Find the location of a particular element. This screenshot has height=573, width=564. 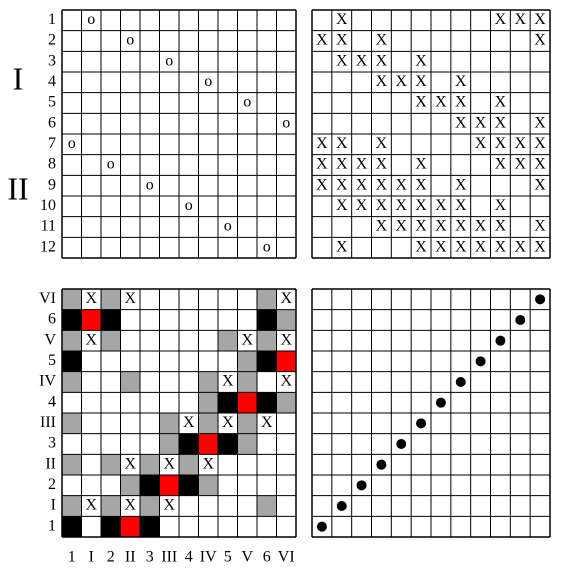

row-label: 12 is located at coordinates (48, 246).